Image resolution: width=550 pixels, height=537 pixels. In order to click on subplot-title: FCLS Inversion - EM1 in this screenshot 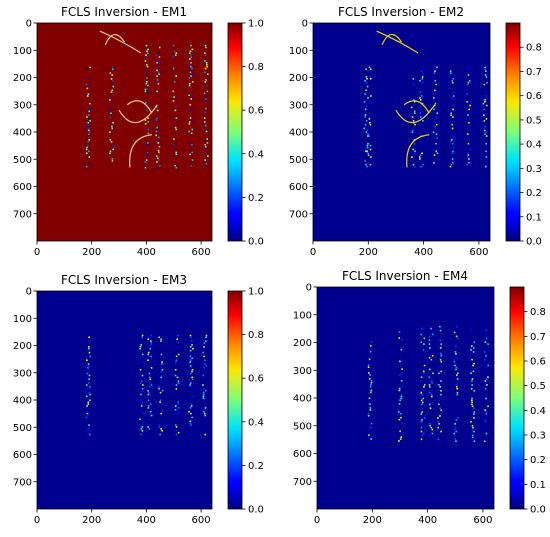, I will do `click(124, 12)`.